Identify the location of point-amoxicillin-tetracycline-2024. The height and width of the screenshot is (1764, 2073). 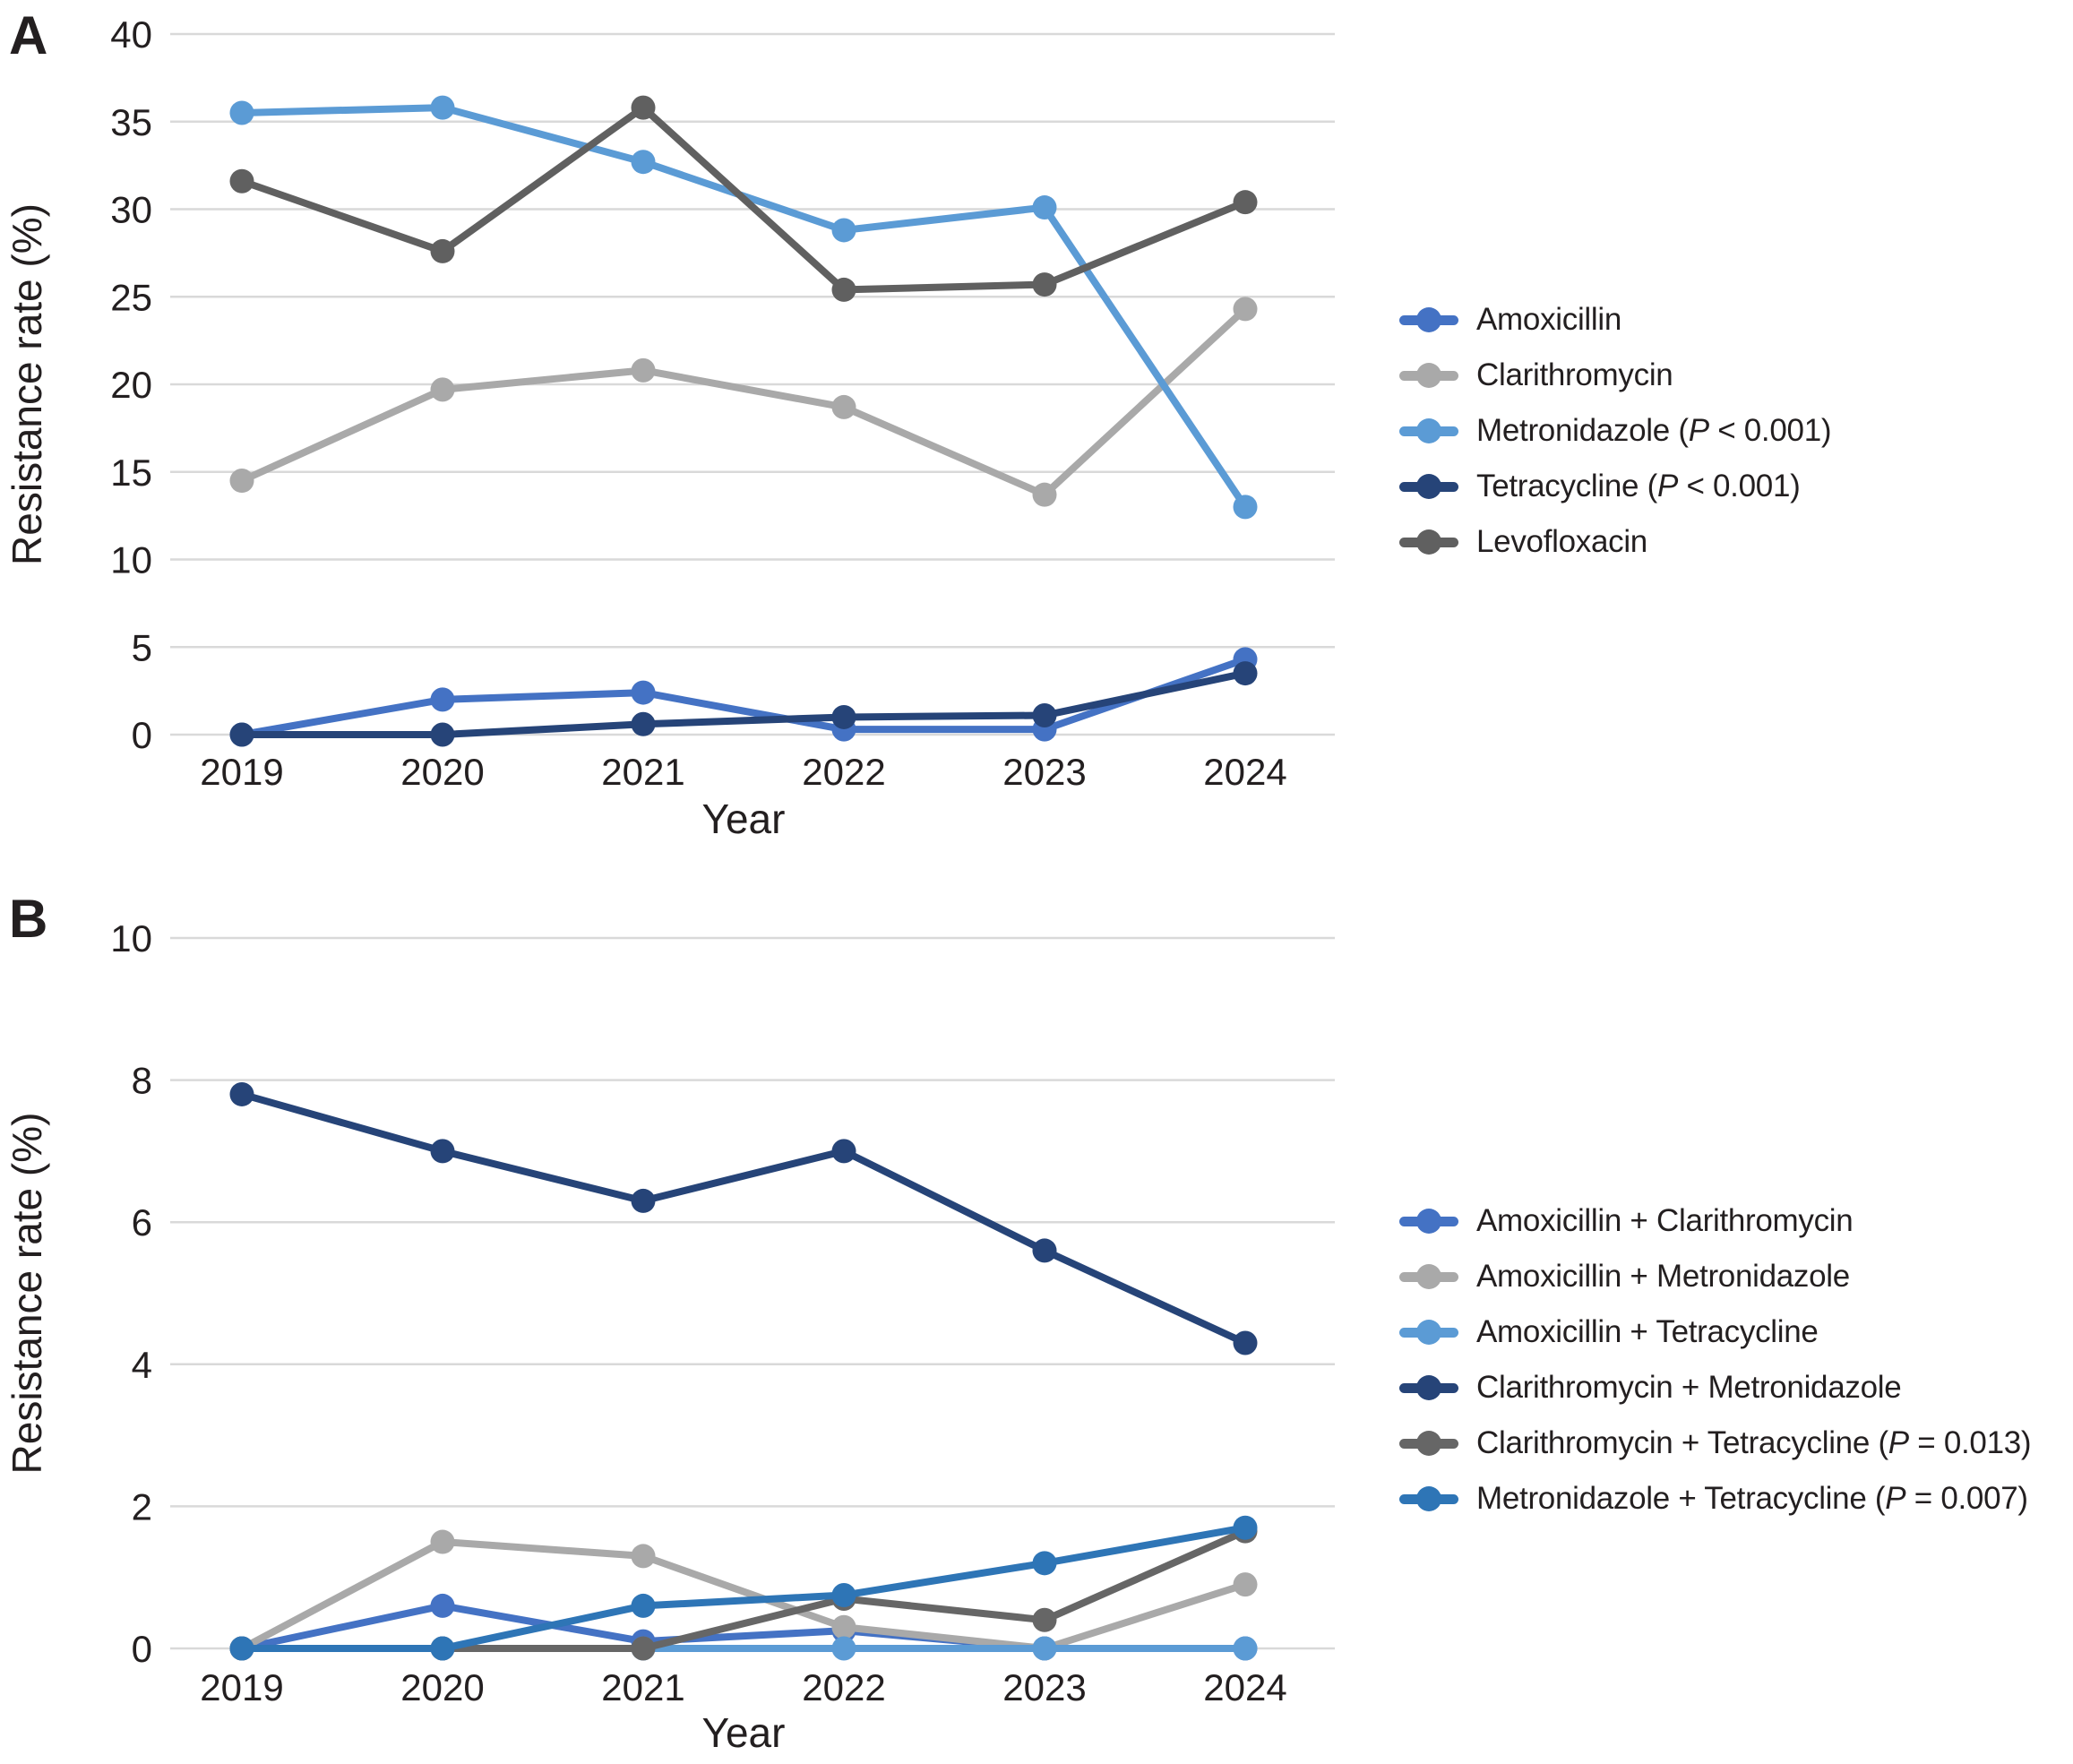
(1245, 1648).